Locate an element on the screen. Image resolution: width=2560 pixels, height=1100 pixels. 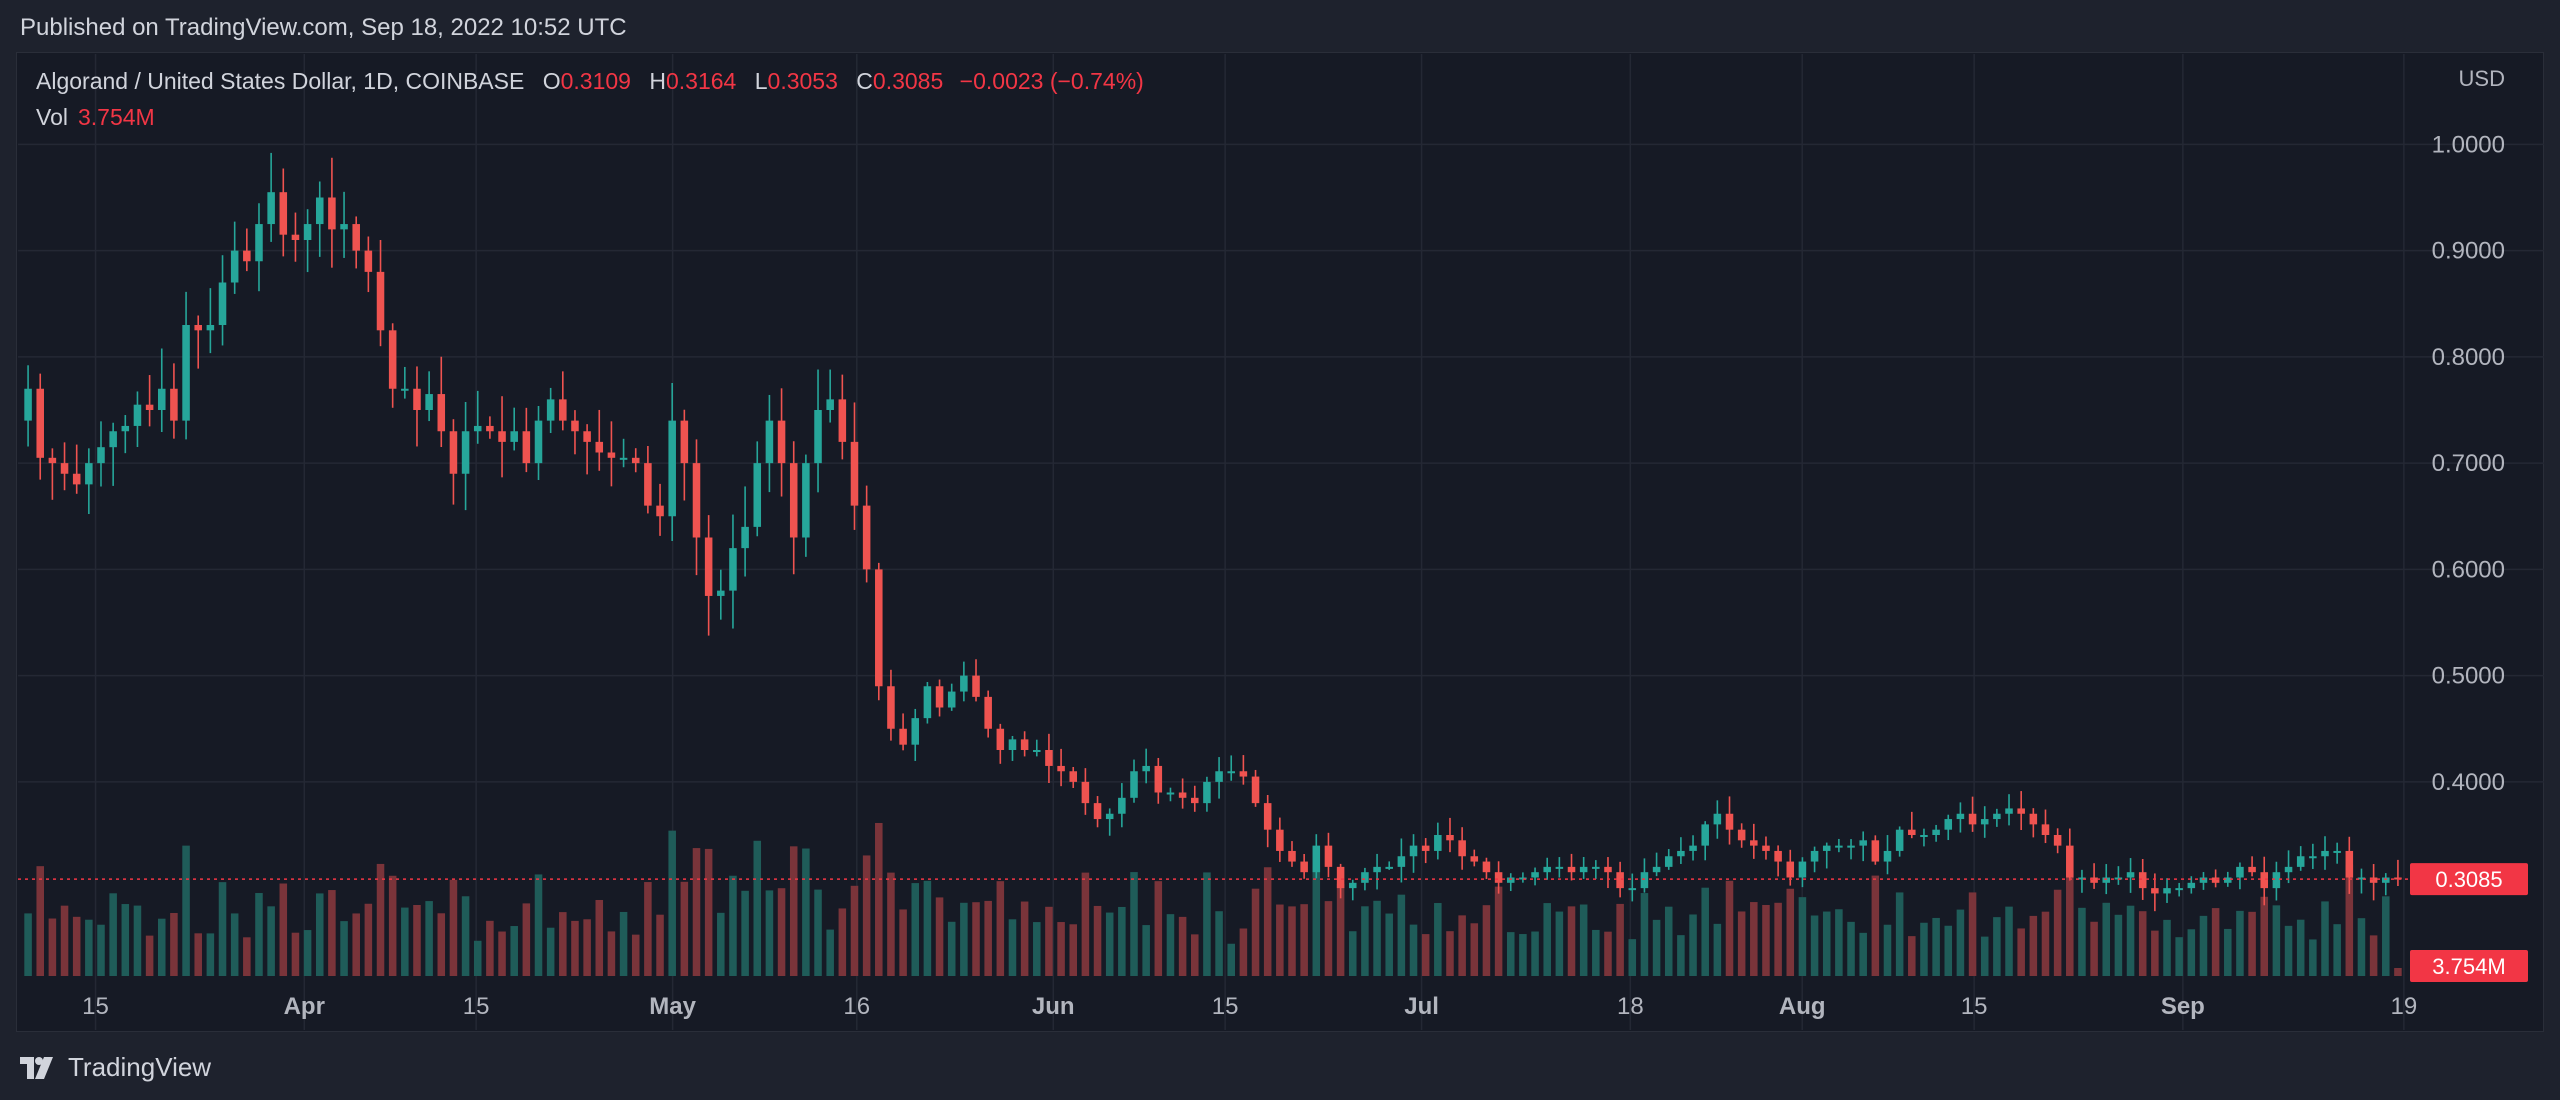
close-value: 0.3085 is located at coordinates (908, 81).